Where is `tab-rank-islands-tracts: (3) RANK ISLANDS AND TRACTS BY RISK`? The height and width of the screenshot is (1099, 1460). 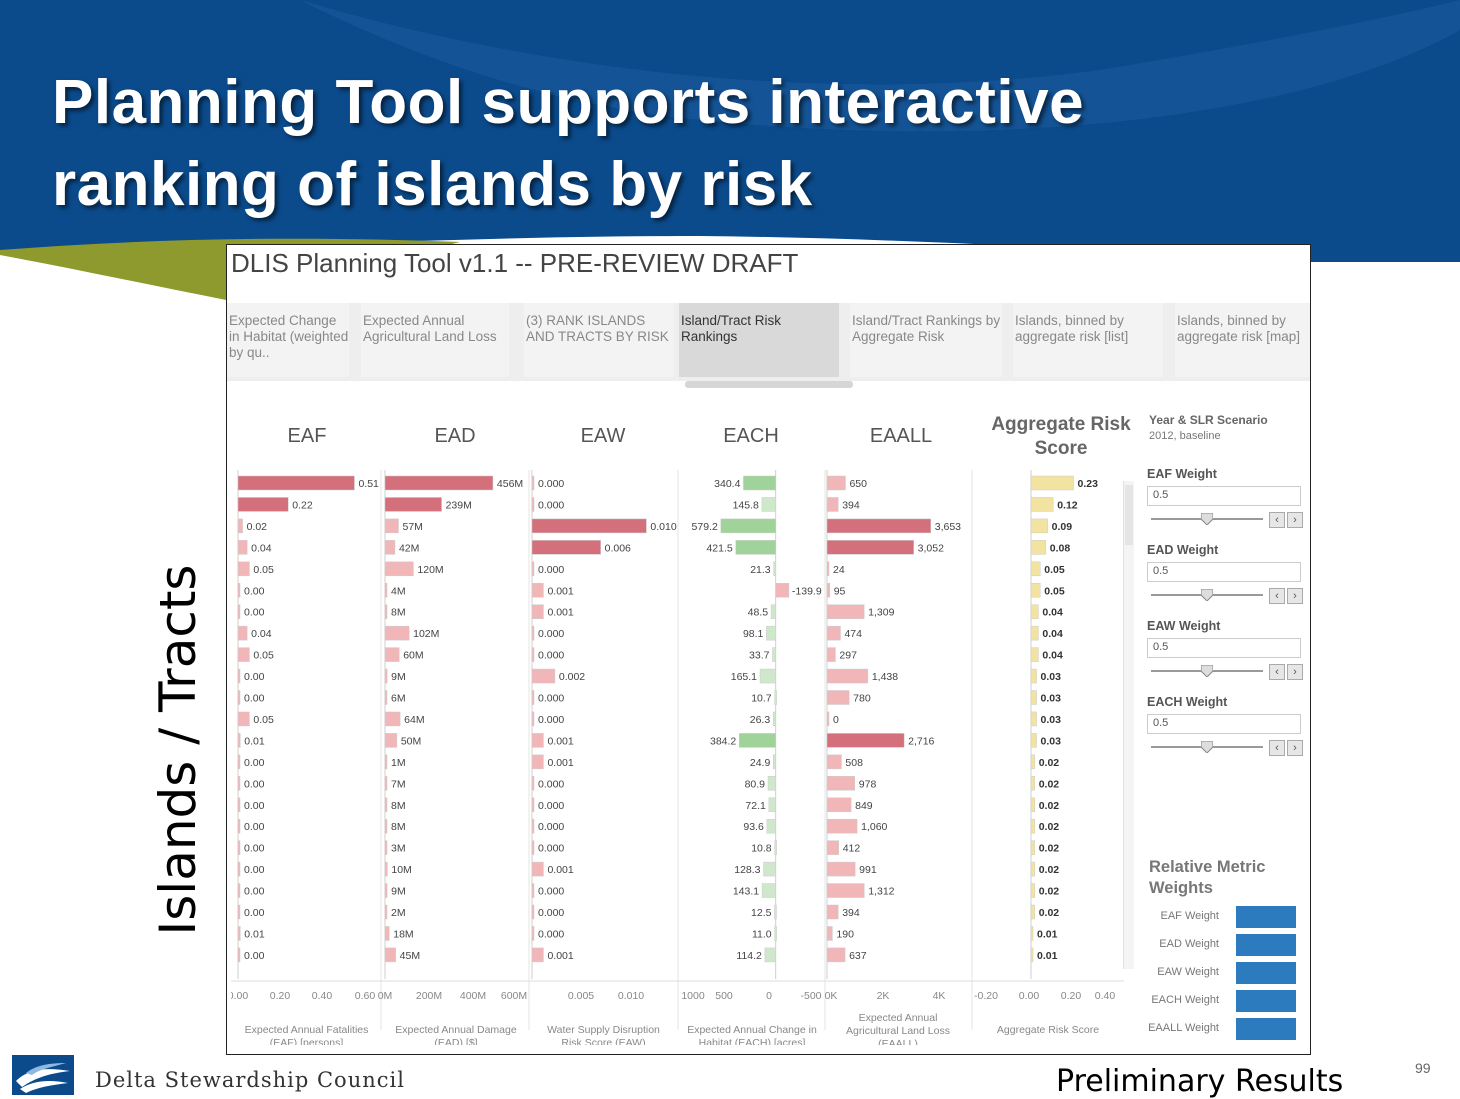
tab-rank-islands-tracts: (3) RANK ISLANDS AND TRACTS BY RISK is located at coordinates (599, 340).